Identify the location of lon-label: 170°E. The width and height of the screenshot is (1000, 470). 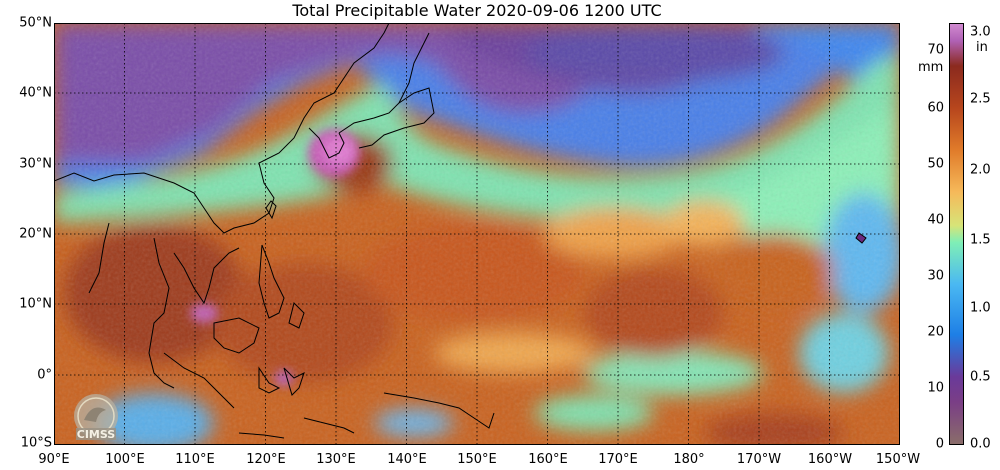
(618, 459).